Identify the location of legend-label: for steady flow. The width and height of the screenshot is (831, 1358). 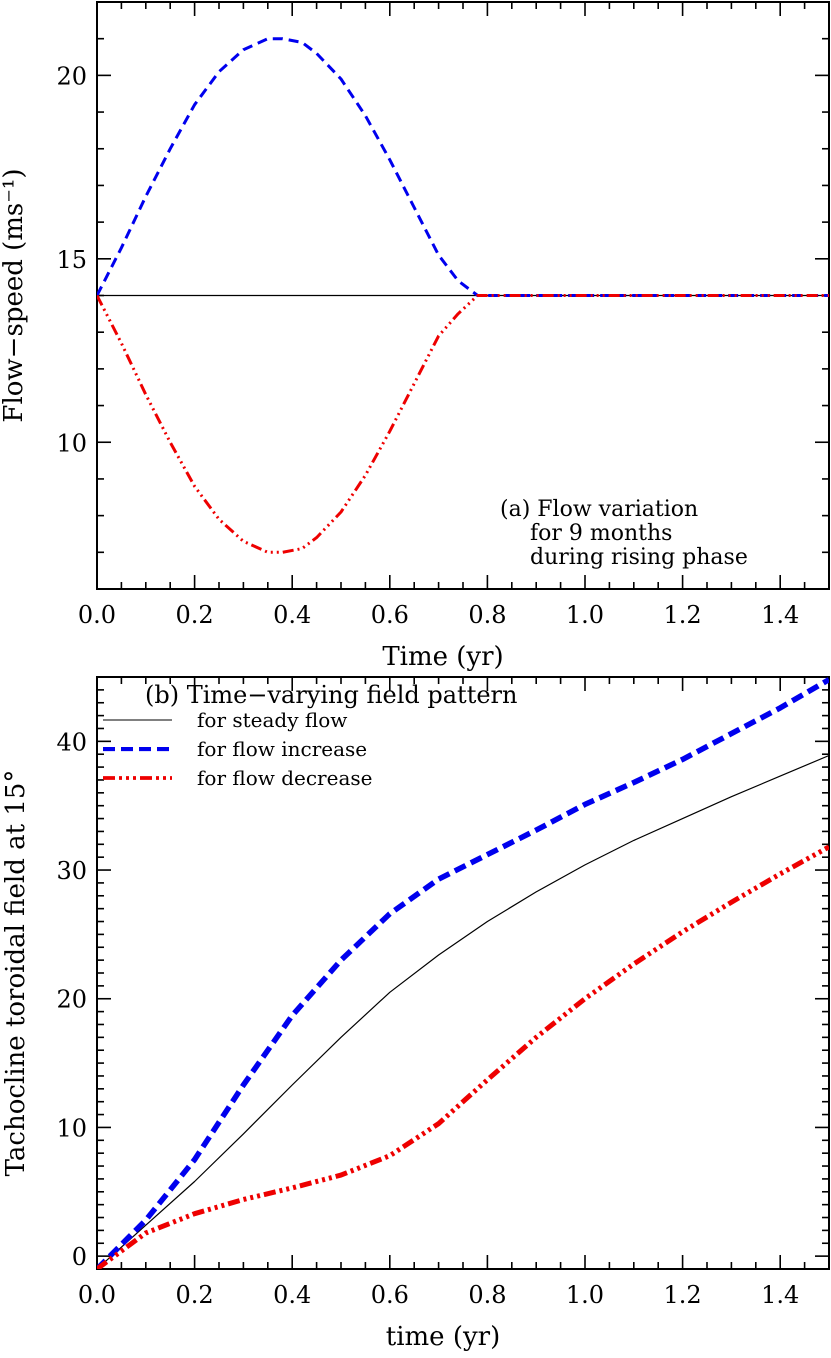
(272, 720).